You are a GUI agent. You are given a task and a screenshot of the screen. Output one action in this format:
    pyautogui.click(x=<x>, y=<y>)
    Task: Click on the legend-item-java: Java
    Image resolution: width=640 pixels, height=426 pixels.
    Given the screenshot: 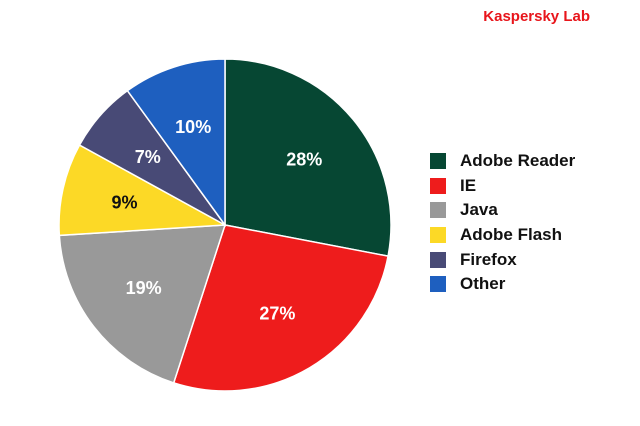 What is the action you would take?
    pyautogui.click(x=502, y=210)
    